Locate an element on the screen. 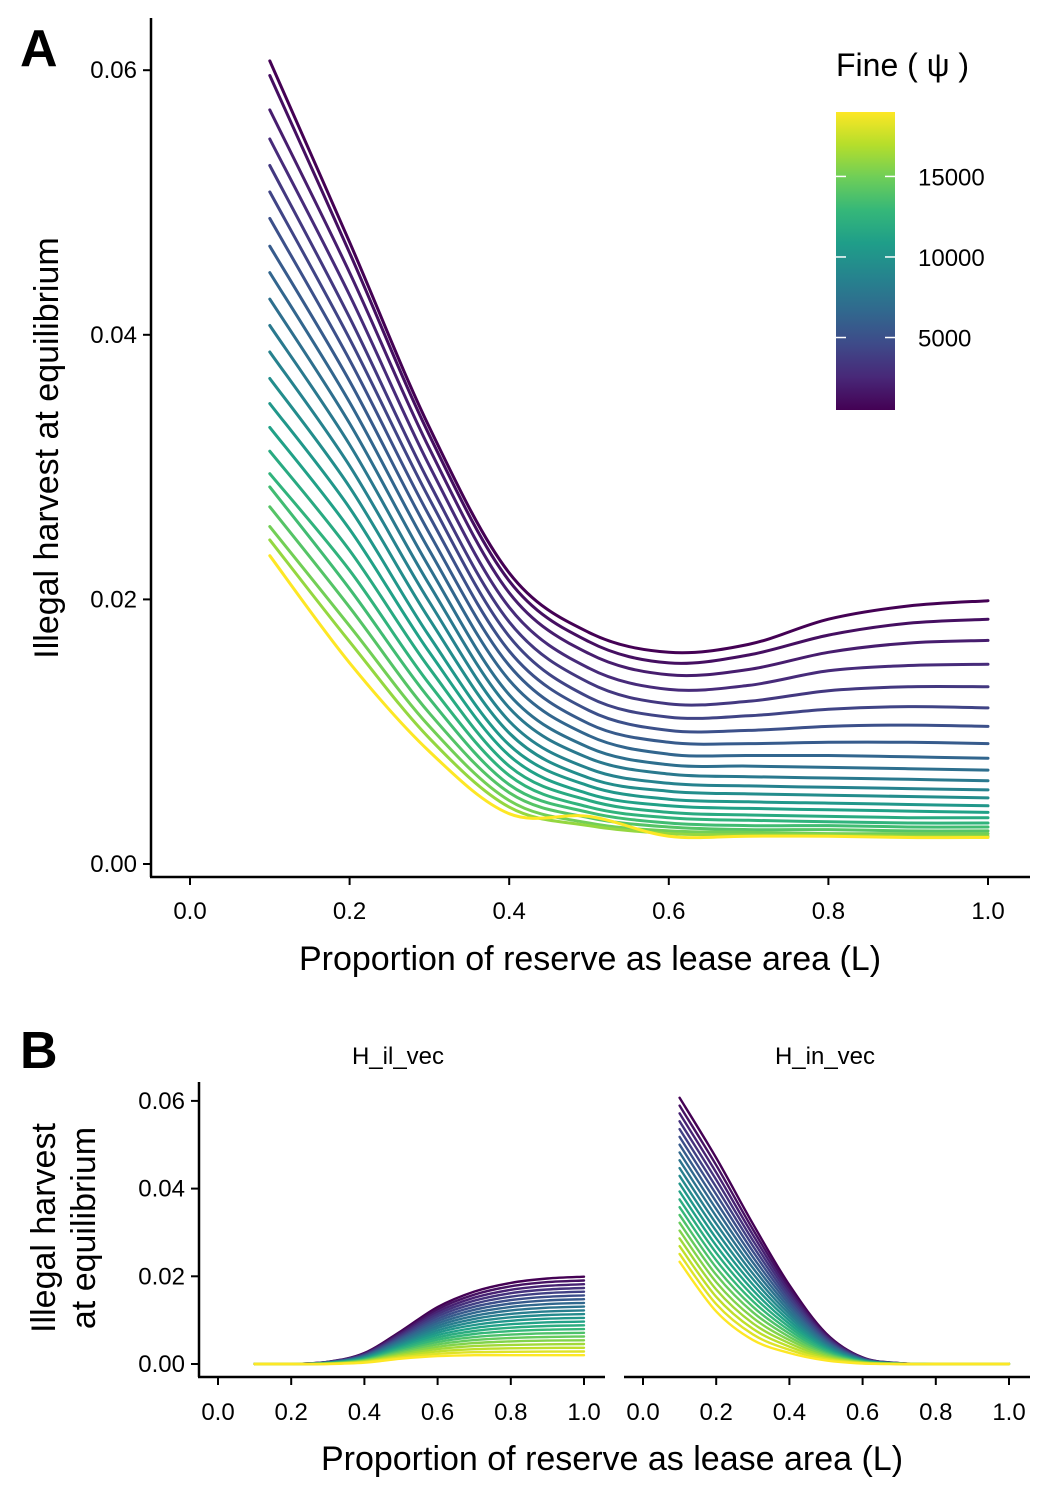 The width and height of the screenshot is (1050, 1500). facet-h-il-vec-x-tick-label: 0.8 is located at coordinates (510, 1412).